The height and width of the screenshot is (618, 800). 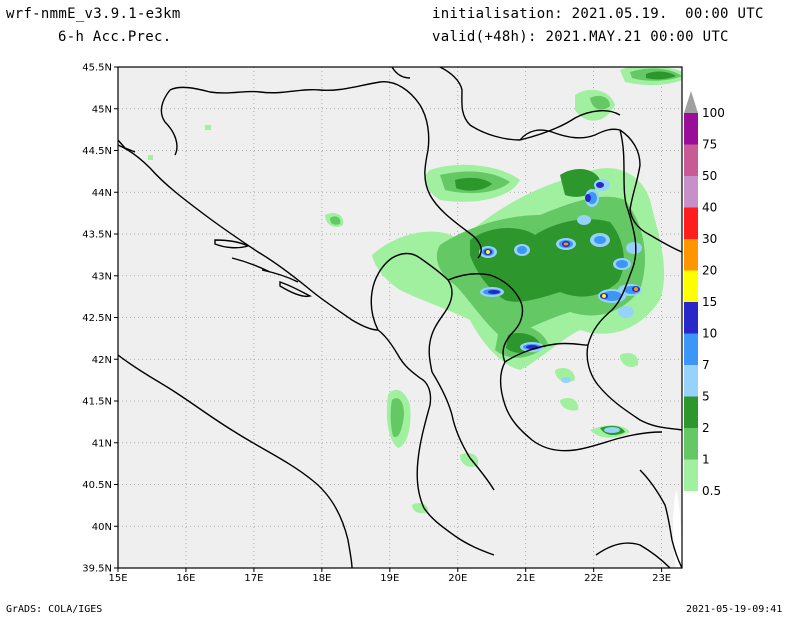 What do you see at coordinates (97, 485) in the screenshot?
I see `lat-label: 40.5N` at bounding box center [97, 485].